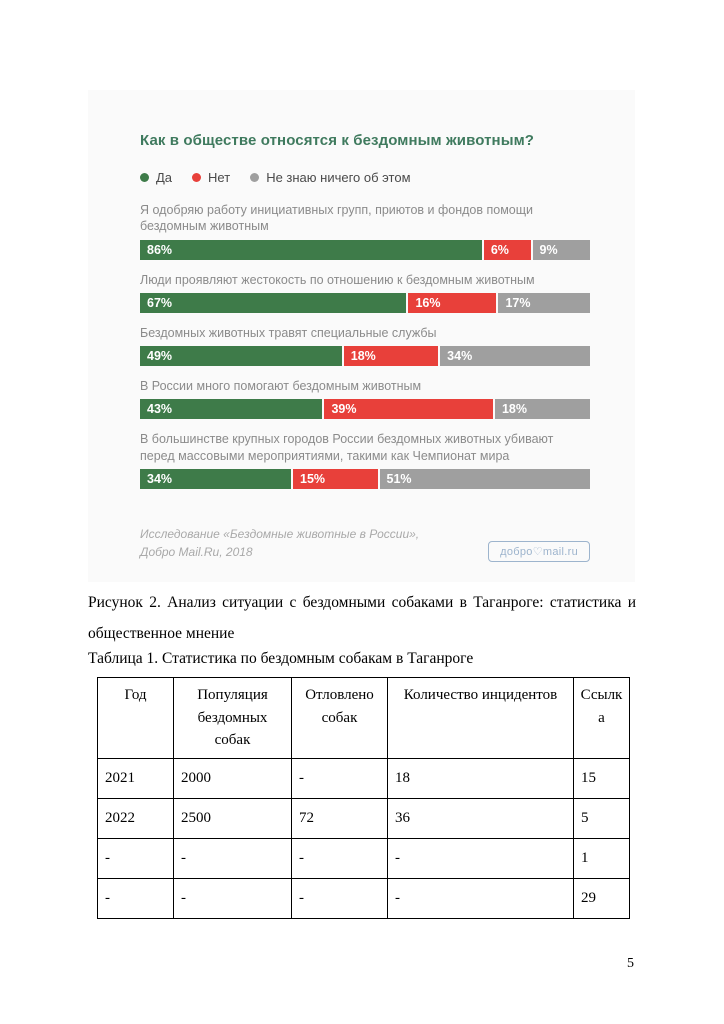  I want to click on bar-segment-no: 18%, so click(391, 356).